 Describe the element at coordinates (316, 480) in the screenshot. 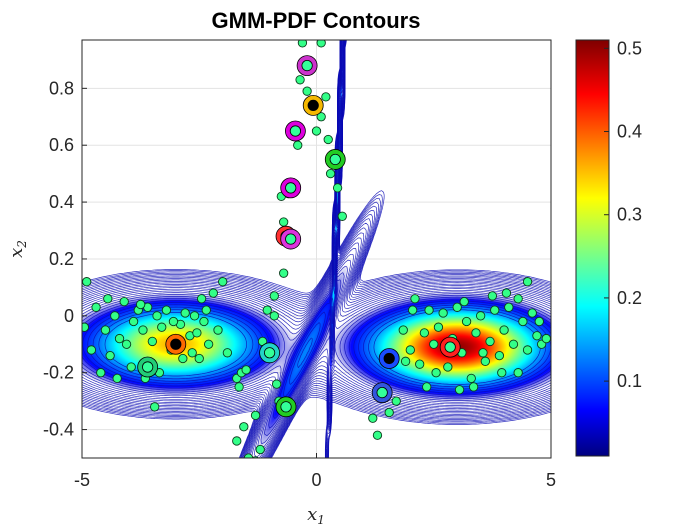

I see `x-tick-label: 0` at that location.